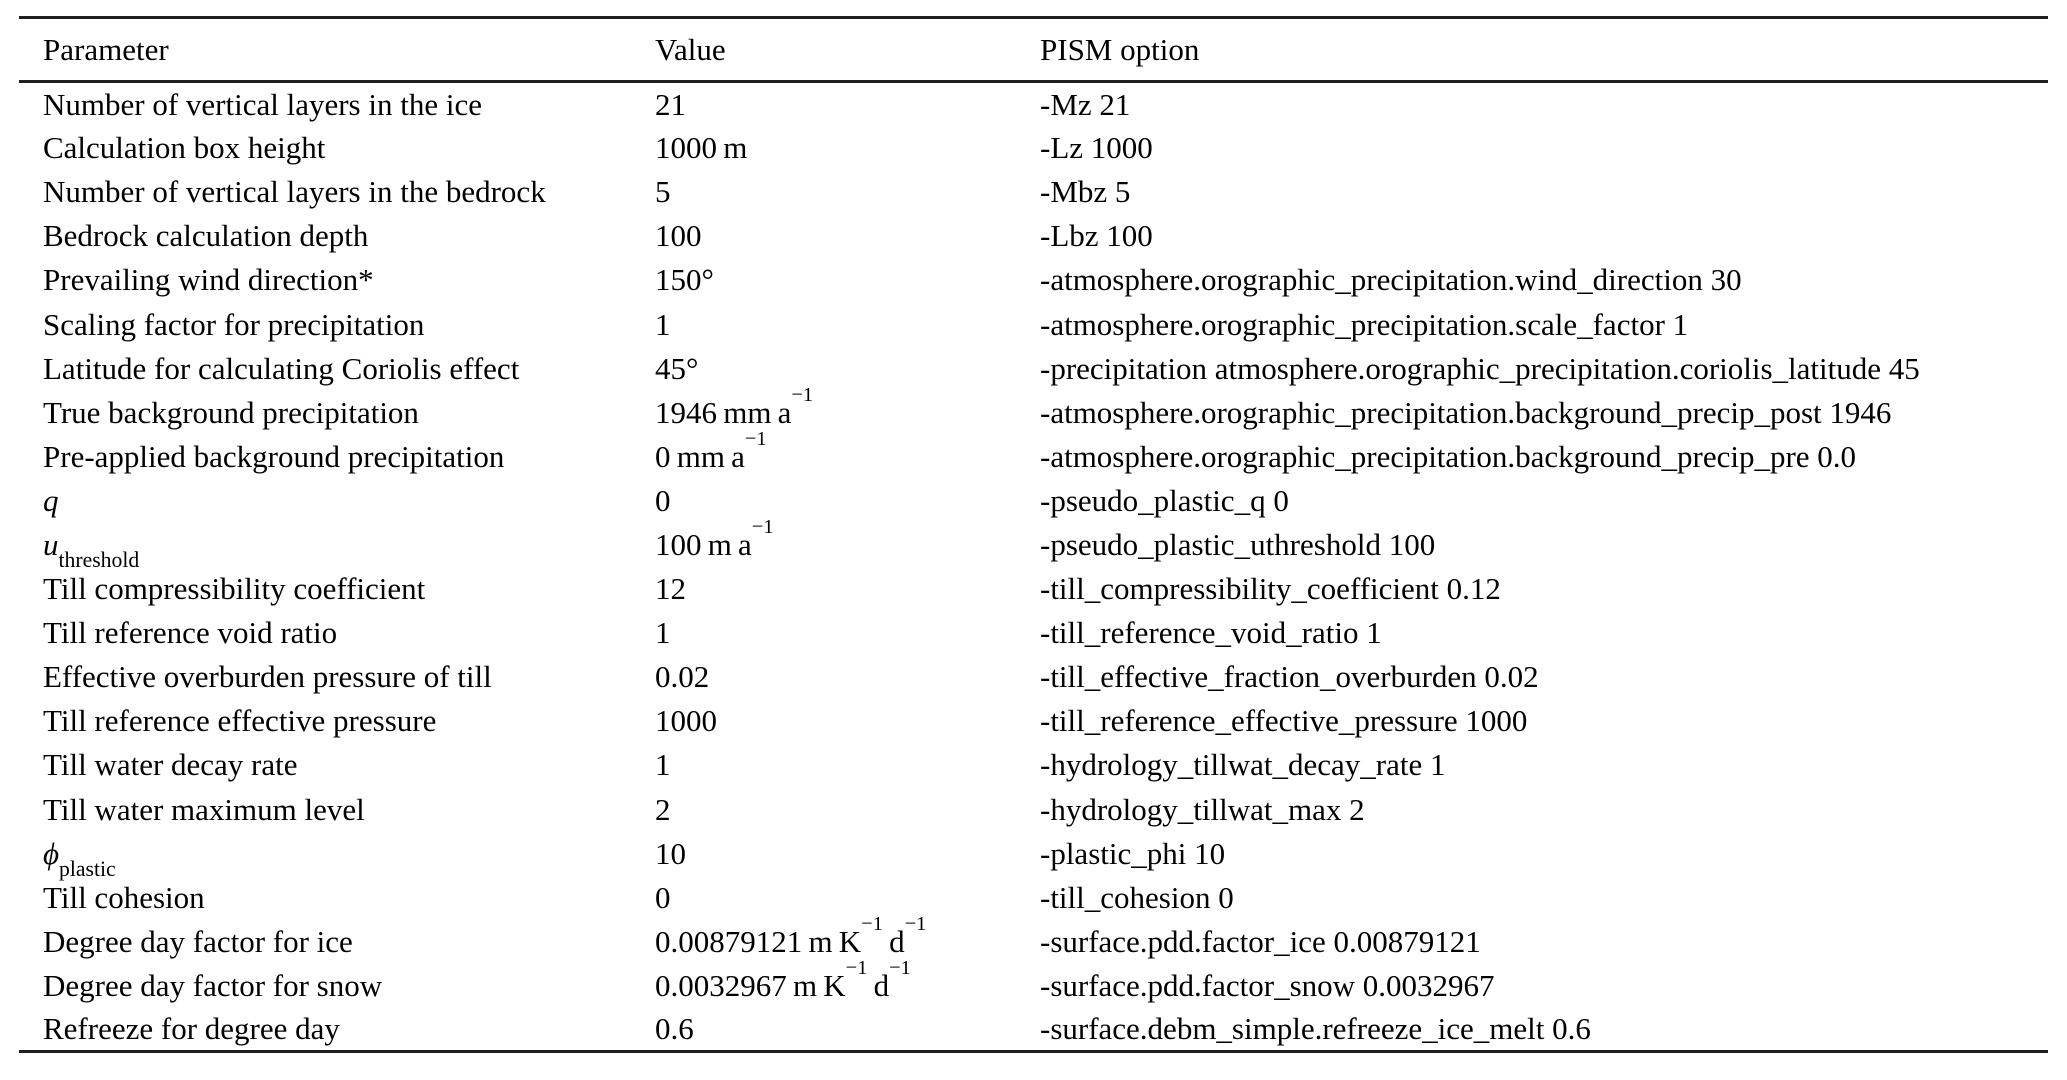  What do you see at coordinates (281, 368) in the screenshot?
I see `parameter-cell: Latitude for calculating Coriolis effect` at bounding box center [281, 368].